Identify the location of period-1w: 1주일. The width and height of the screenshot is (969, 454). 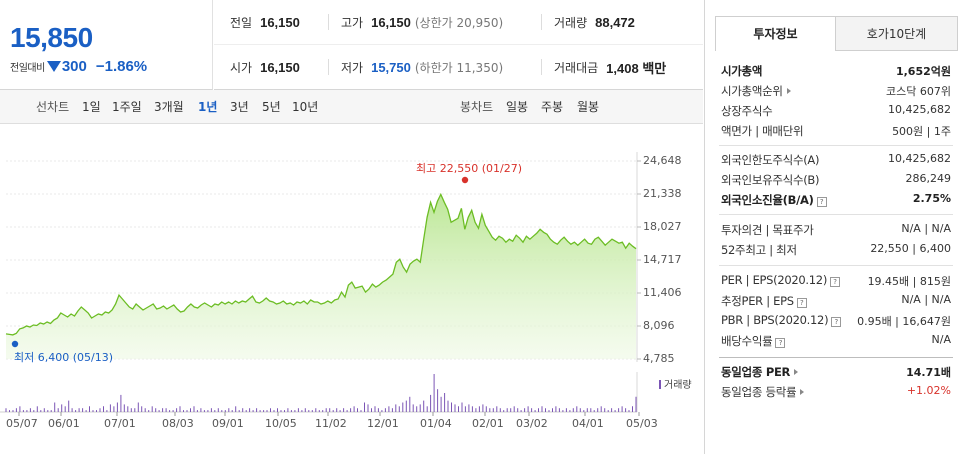
(127, 107).